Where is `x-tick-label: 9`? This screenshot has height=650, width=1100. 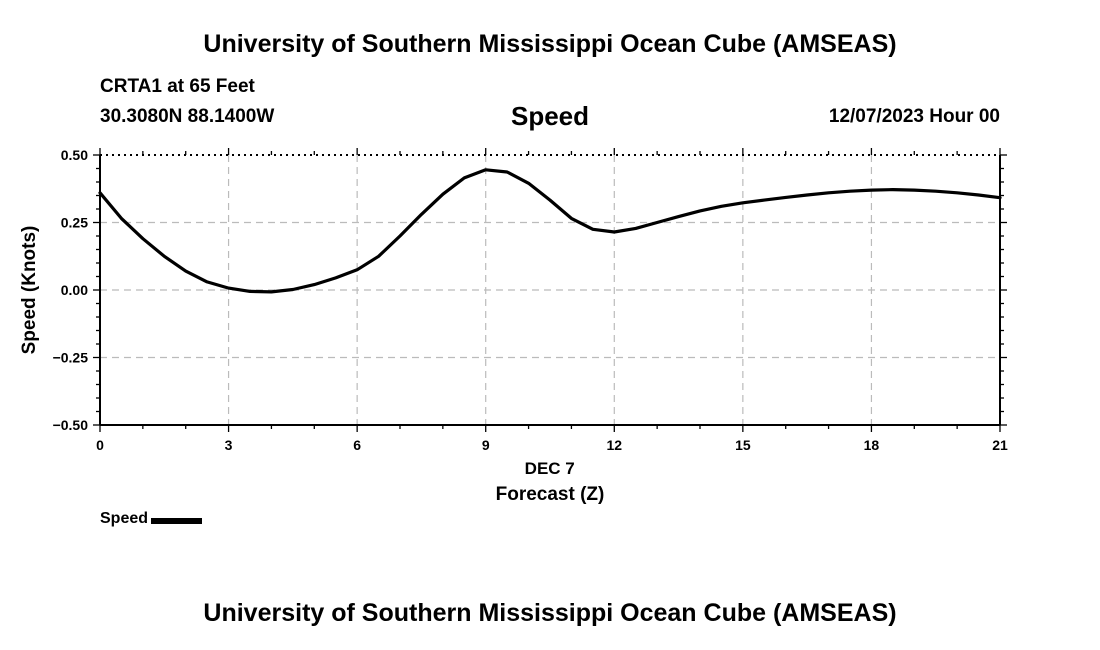
x-tick-label: 9 is located at coordinates (486, 445).